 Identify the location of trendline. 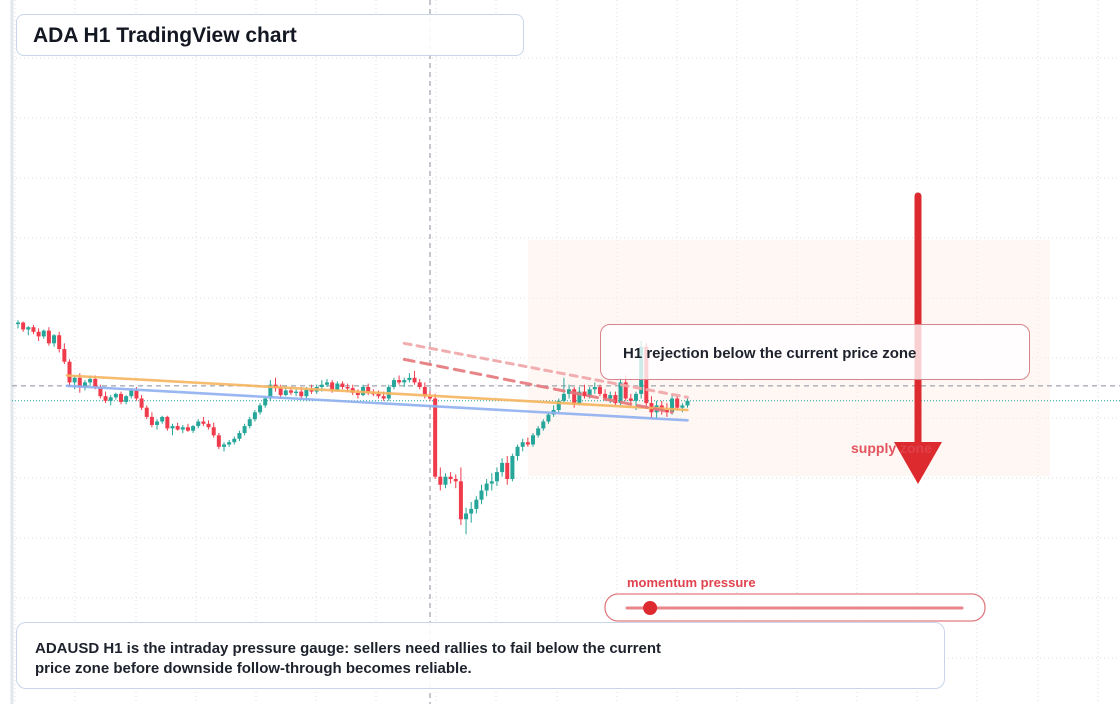
(377, 403).